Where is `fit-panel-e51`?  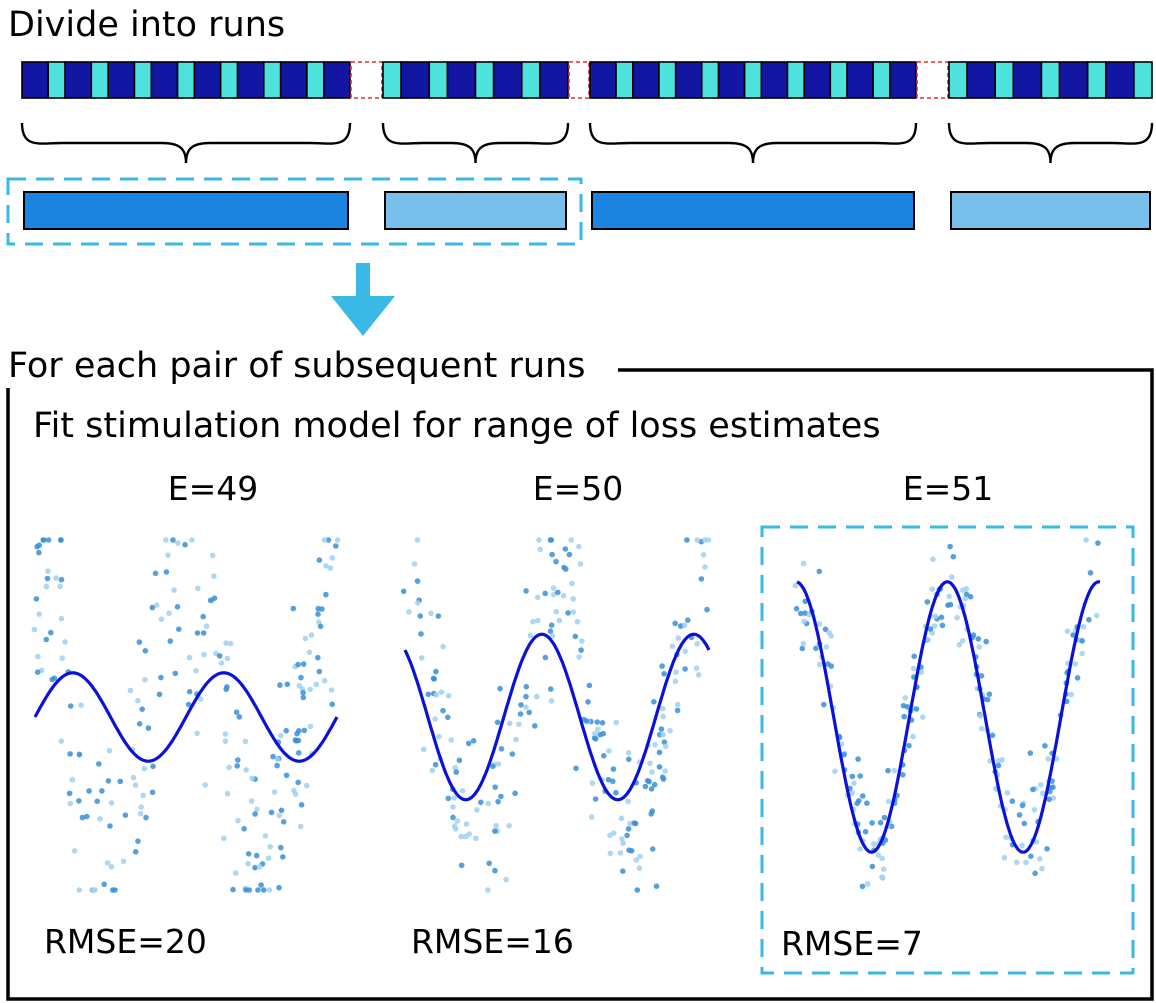 fit-panel-e51 is located at coordinates (946, 713).